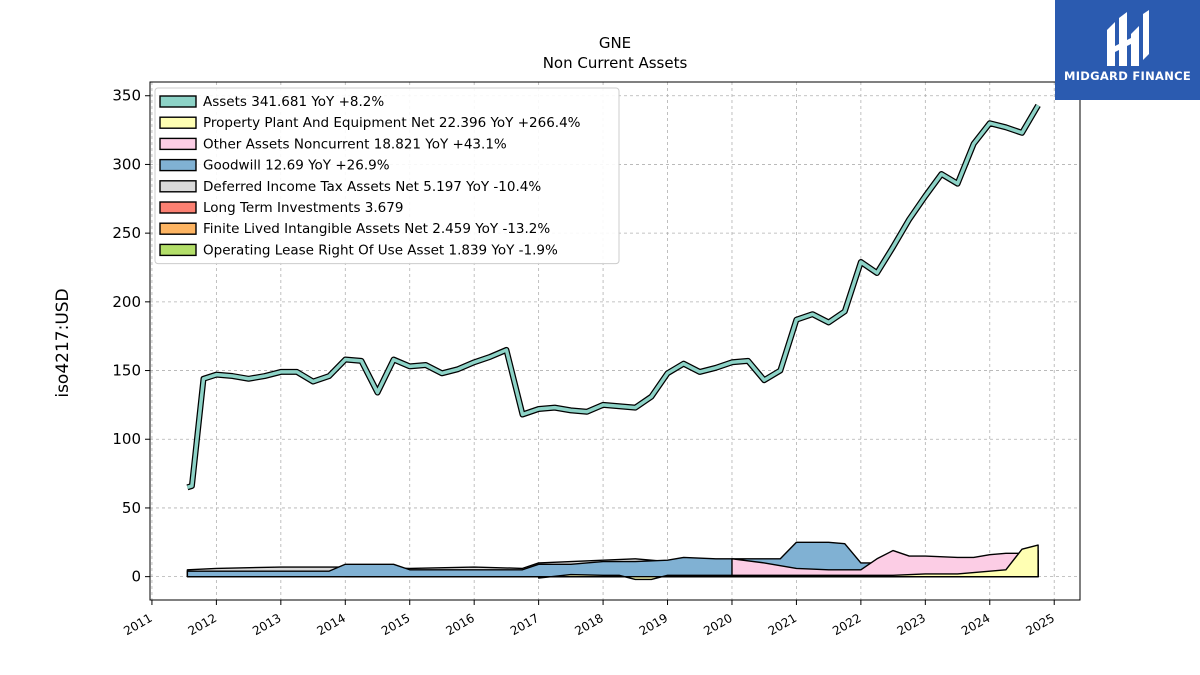 This screenshot has height=675, width=1200. I want to click on x-tick-label: 2014, so click(331, 624).